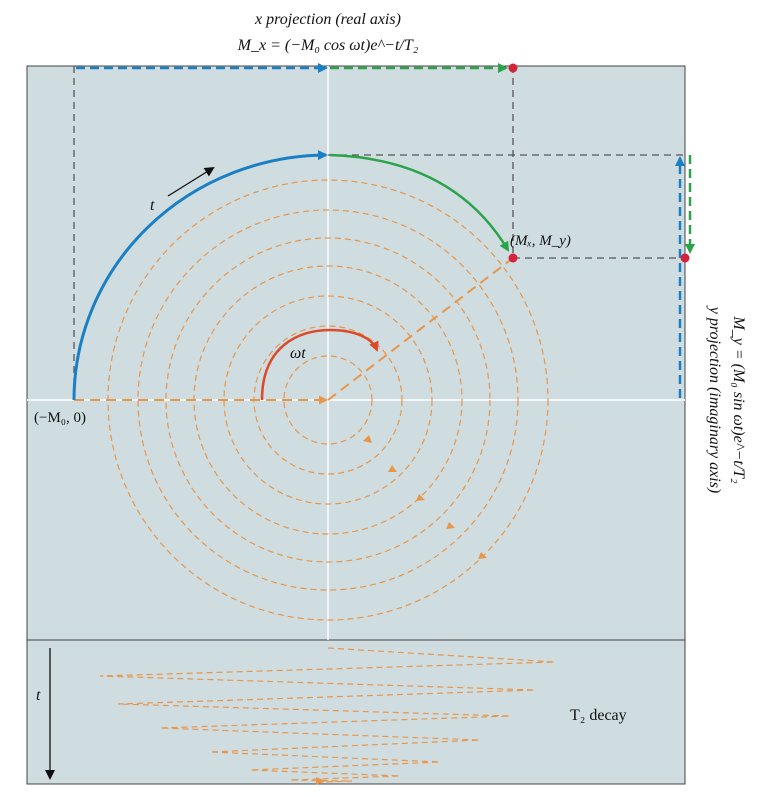 The image size is (764, 797). What do you see at coordinates (419, 202) in the screenshot?
I see `precession-arc-green` at bounding box center [419, 202].